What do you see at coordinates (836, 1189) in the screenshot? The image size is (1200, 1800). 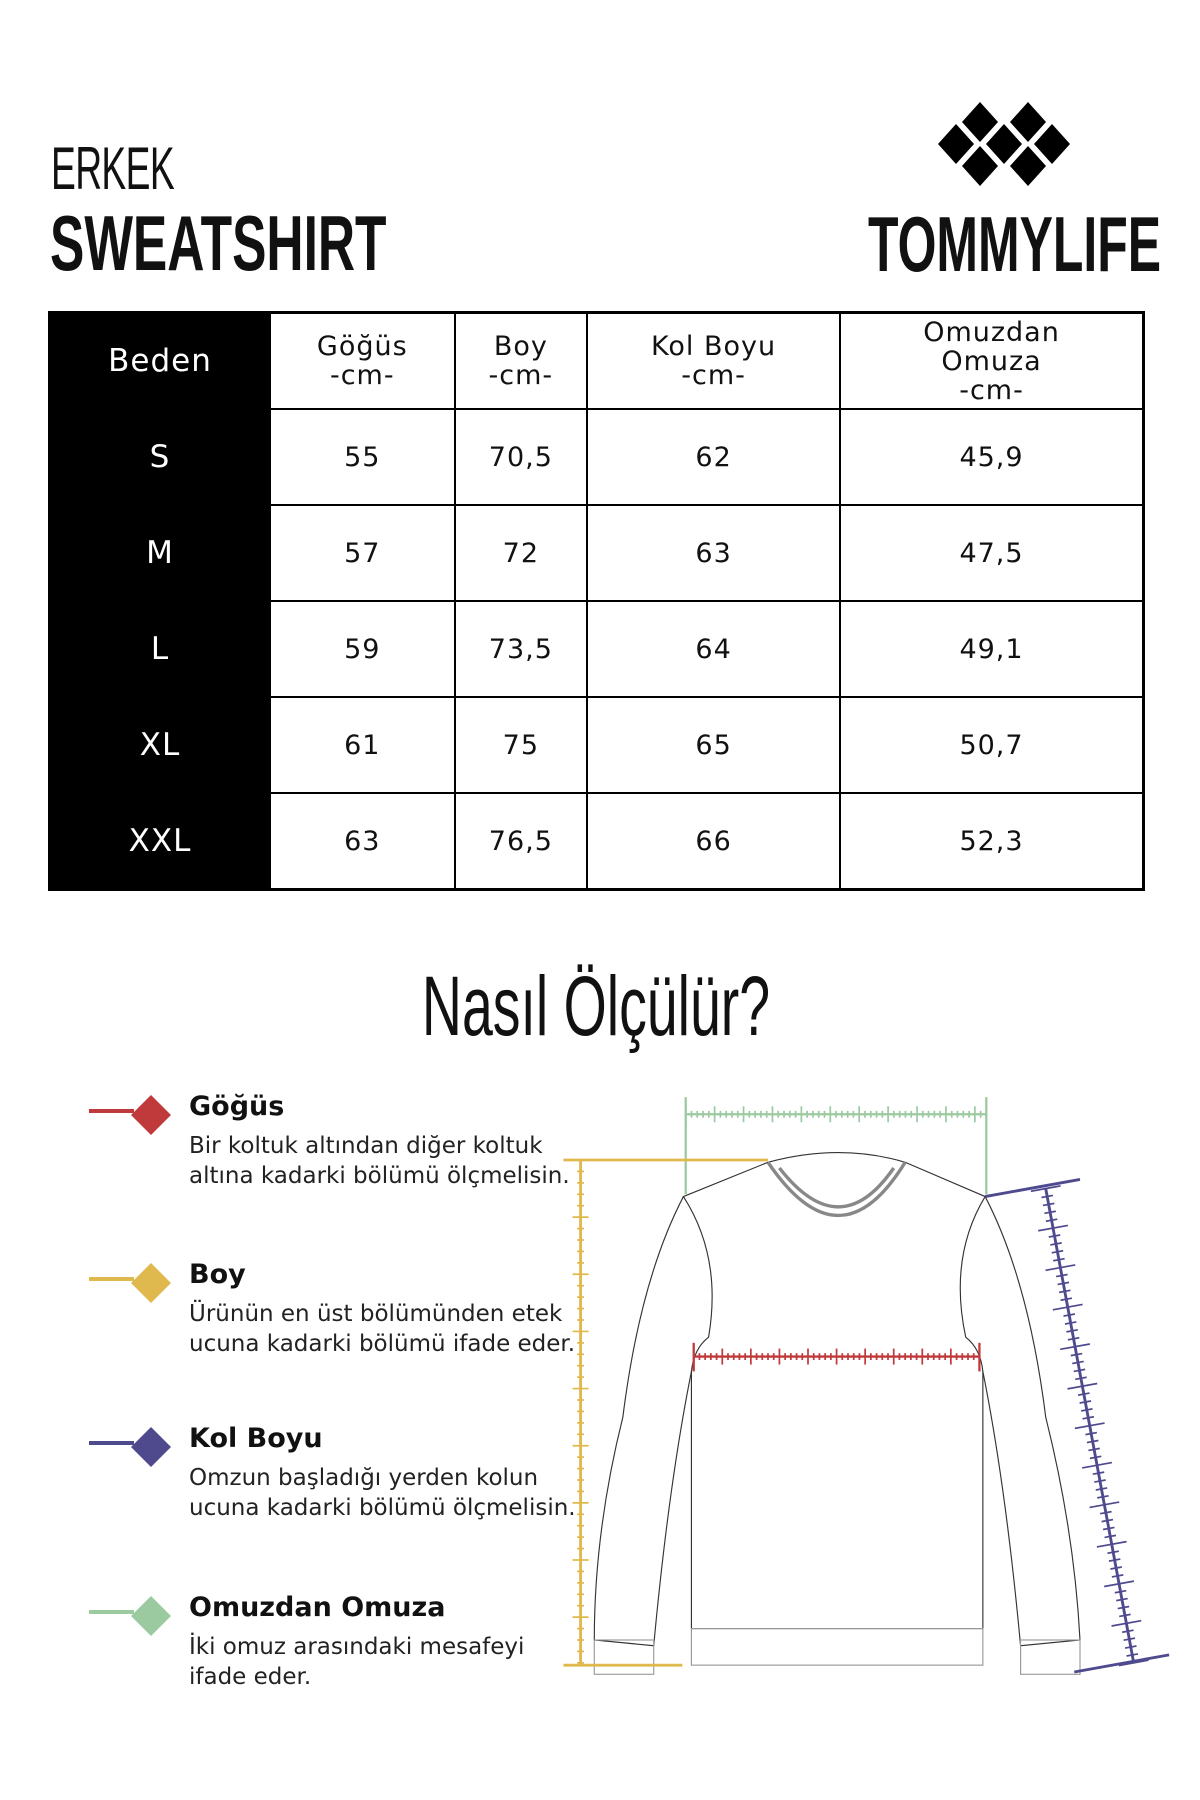 I see `collar-outline` at bounding box center [836, 1189].